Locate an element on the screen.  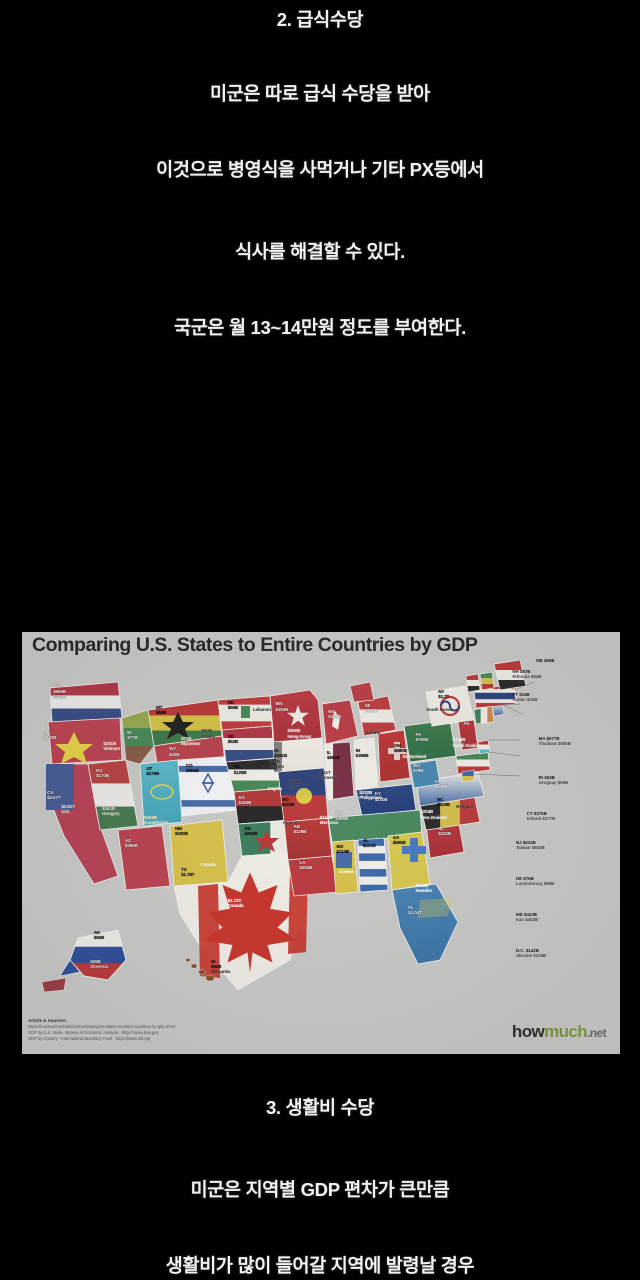
howmuch-logo: howmuch.net is located at coordinates (559, 1032).